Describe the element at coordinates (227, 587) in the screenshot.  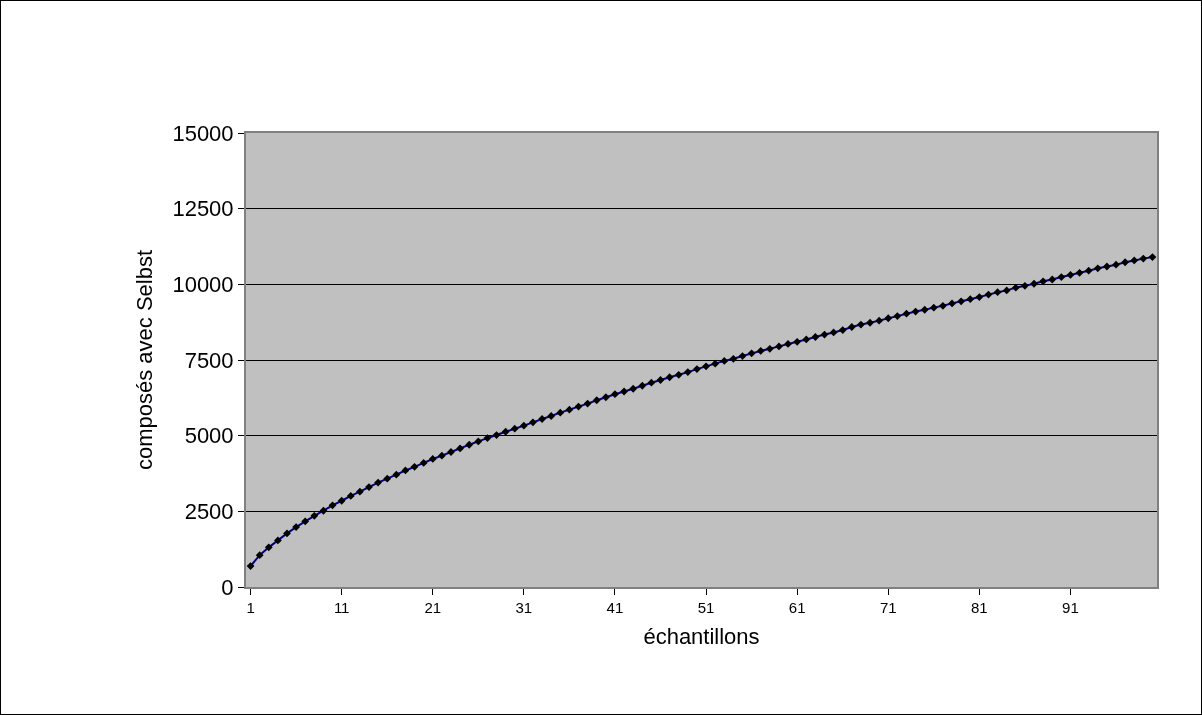
I see `y-tick-label: 0` at that location.